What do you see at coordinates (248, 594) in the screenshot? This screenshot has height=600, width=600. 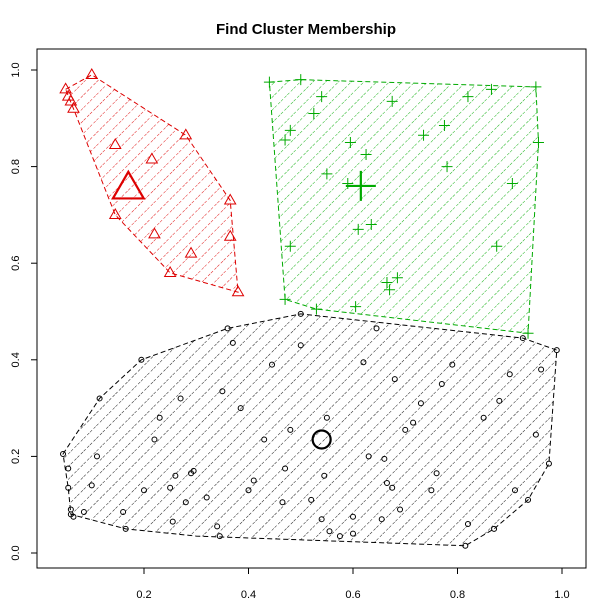 I see `x-tick-label: 0.4` at bounding box center [248, 594].